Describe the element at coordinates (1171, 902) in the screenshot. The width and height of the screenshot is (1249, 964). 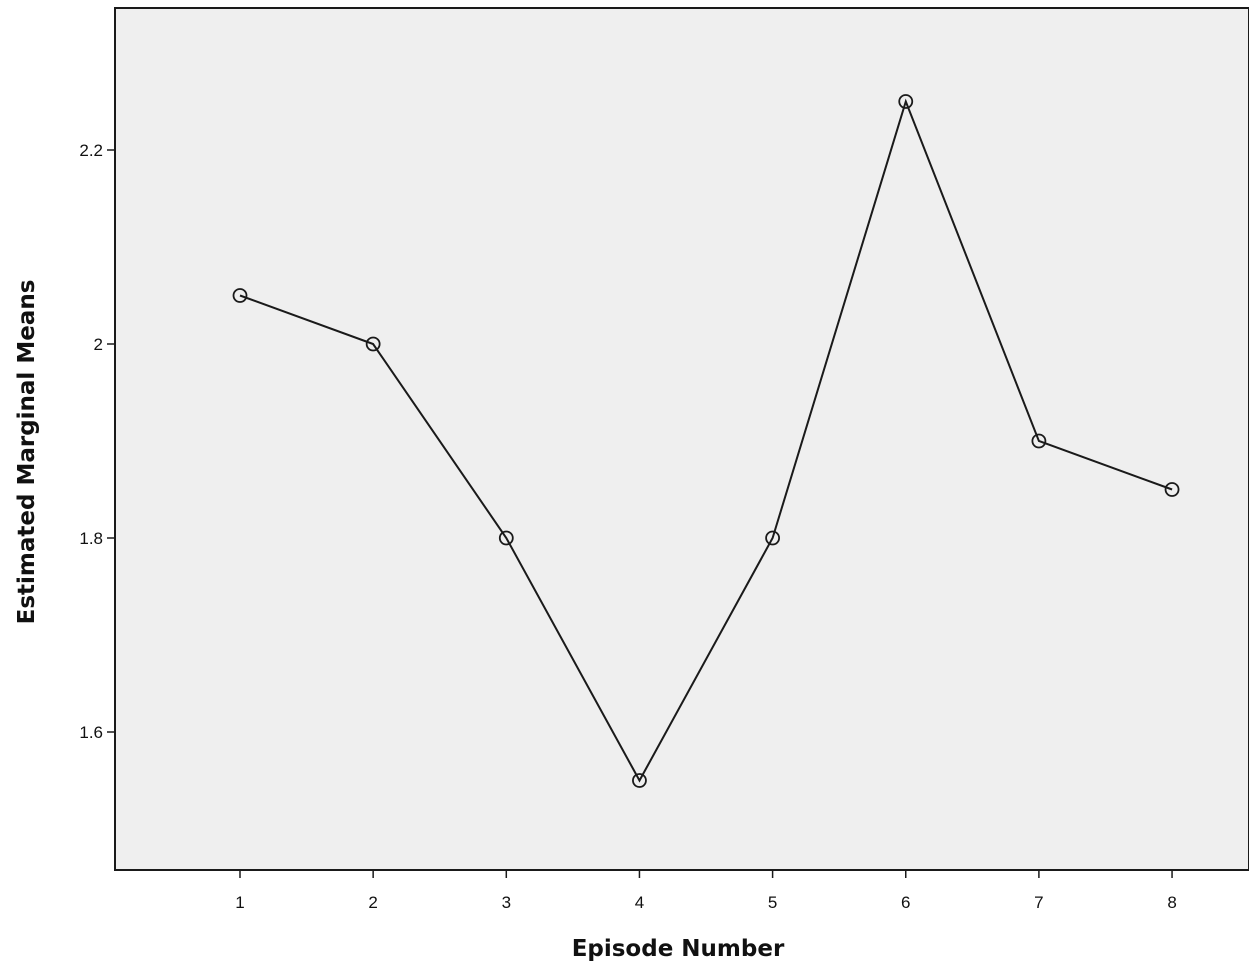
I see `x-tick-label: 8` at that location.